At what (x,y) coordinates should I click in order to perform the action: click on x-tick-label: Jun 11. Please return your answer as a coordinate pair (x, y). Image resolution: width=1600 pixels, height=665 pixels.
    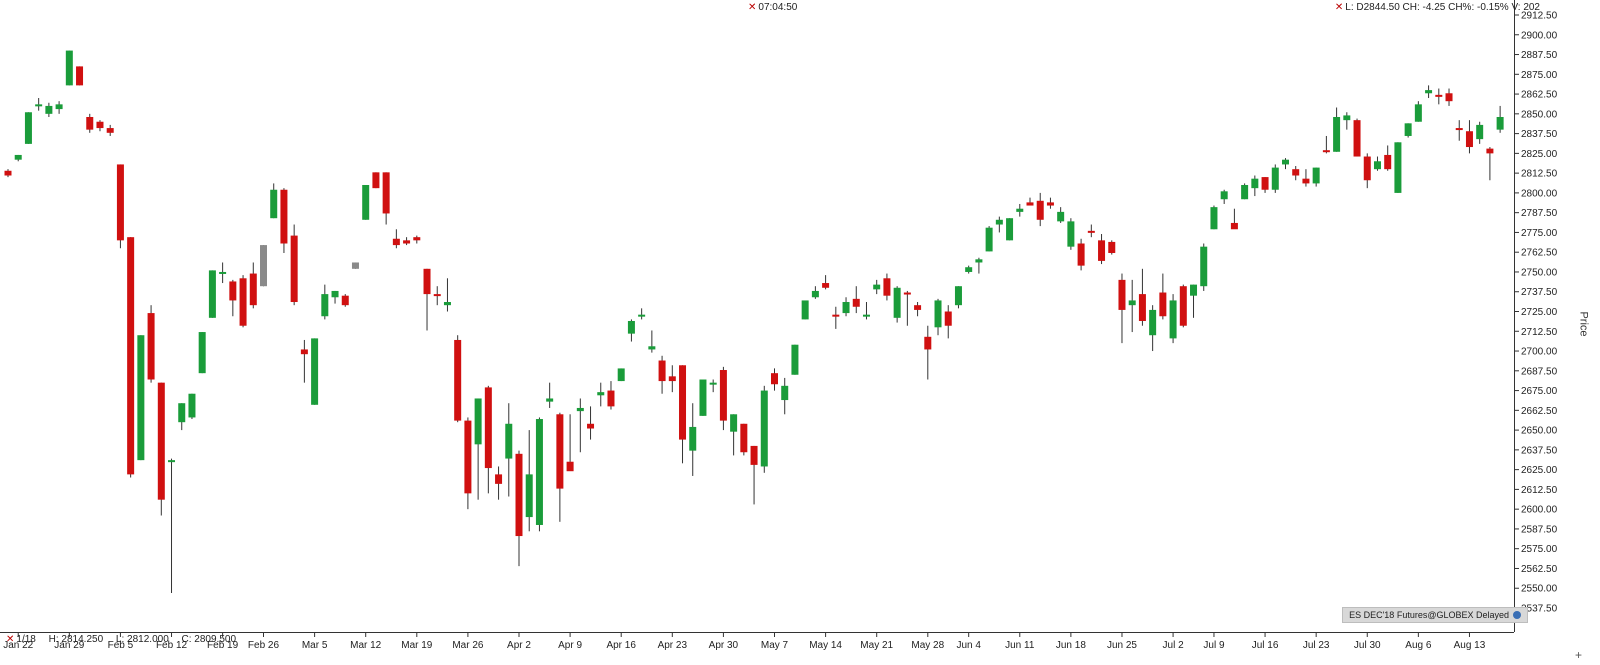
    Looking at the image, I should click on (1020, 645).